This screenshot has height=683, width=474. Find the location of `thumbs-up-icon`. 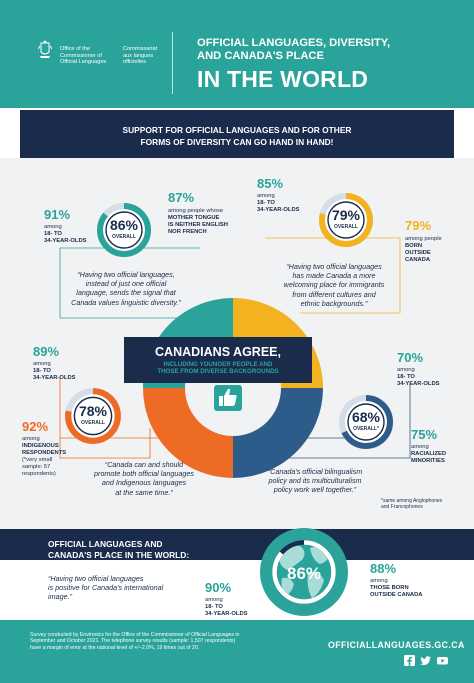

thumbs-up-icon is located at coordinates (228, 398).